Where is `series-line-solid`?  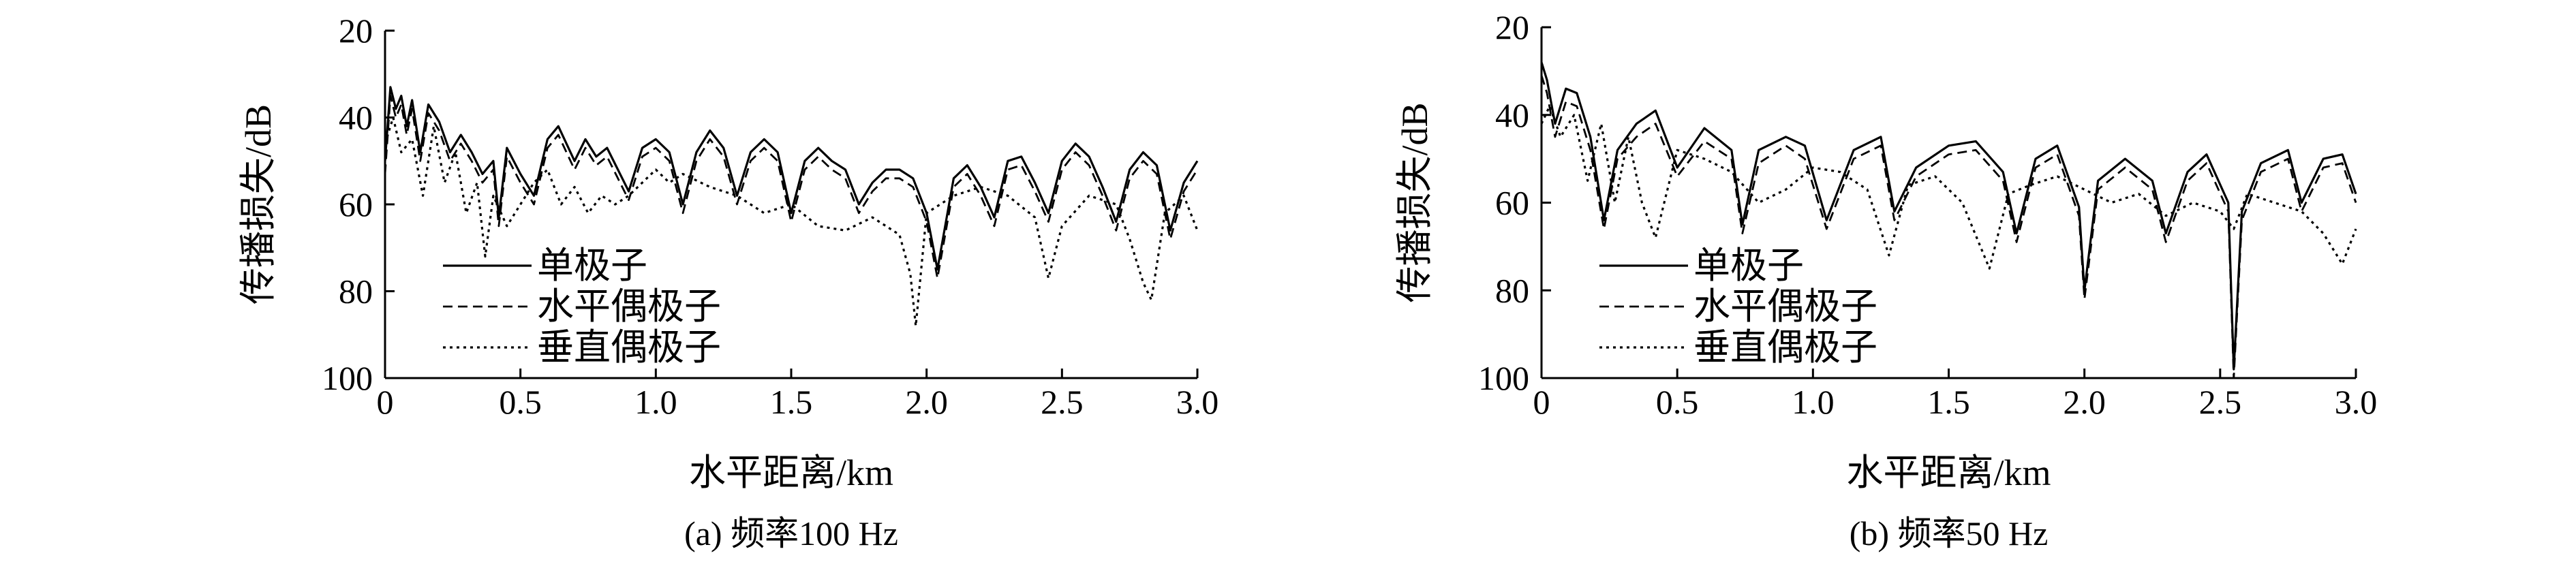
series-line-solid is located at coordinates (792, 178).